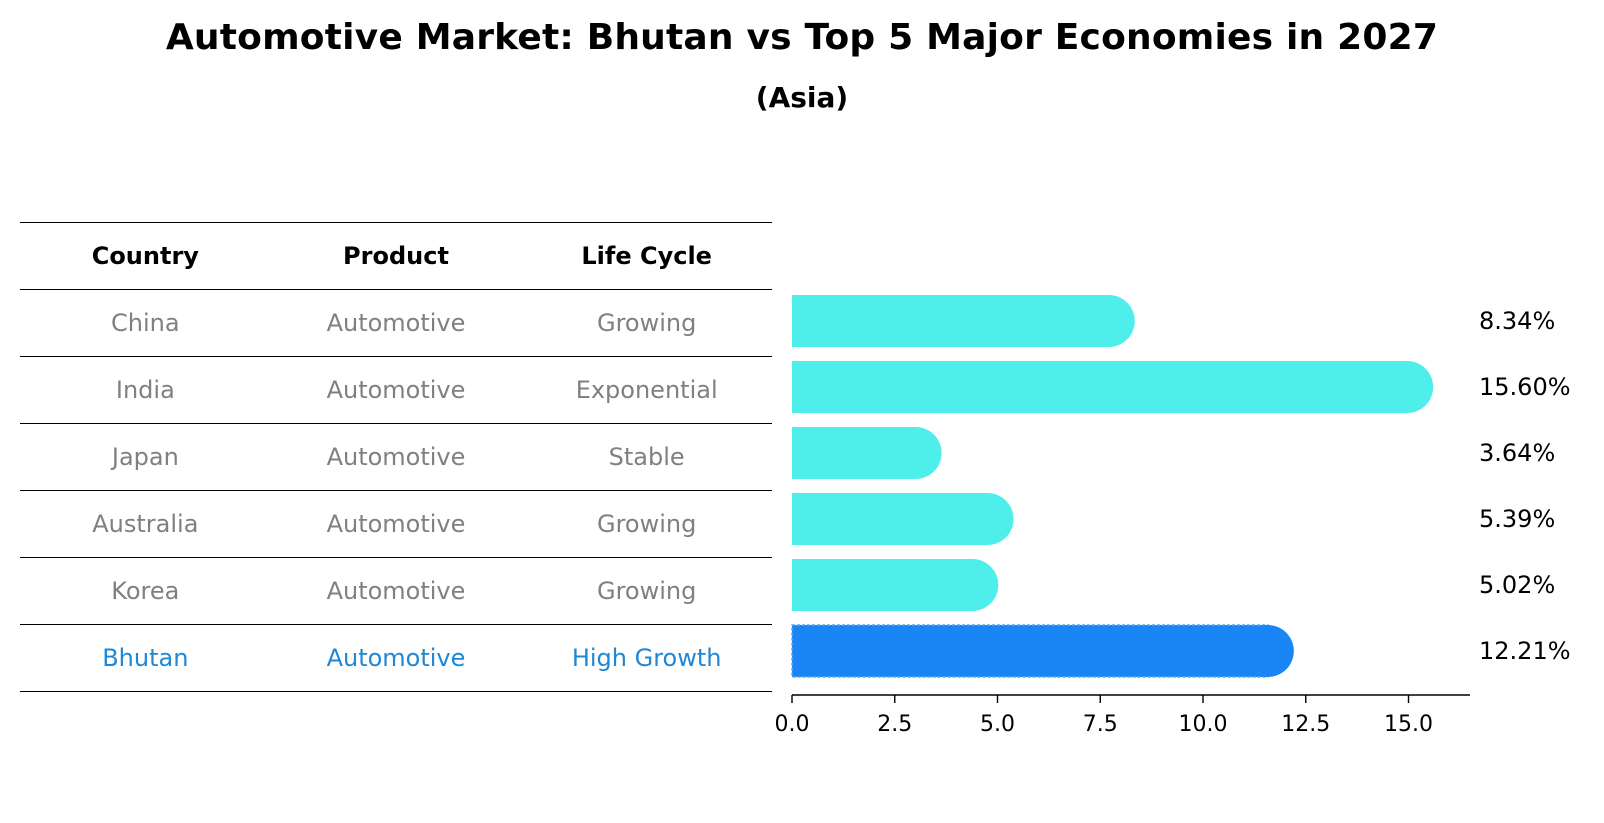  Describe the element at coordinates (1100, 387) in the screenshot. I see `bar-india` at that location.